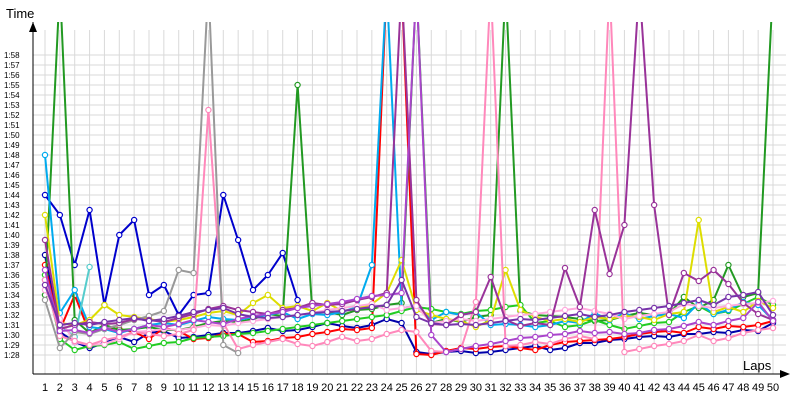 The height and width of the screenshot is (400, 800). Describe the element at coordinates (12, 335) in the screenshot. I see `y-tick-label: 1:30` at that location.